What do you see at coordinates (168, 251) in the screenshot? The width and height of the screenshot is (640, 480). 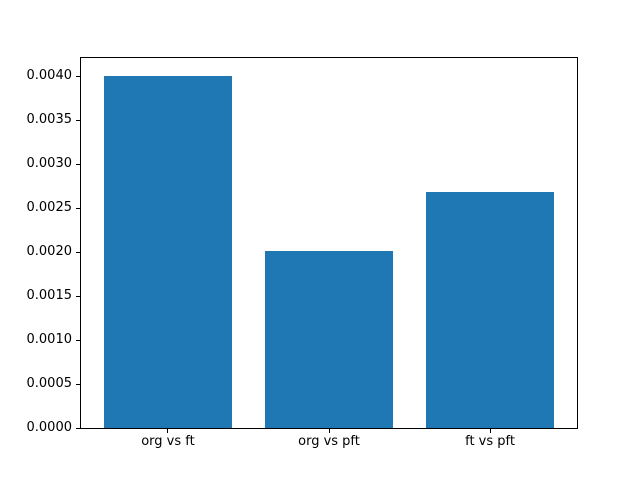 I see `bar-org-vs-ft` at bounding box center [168, 251].